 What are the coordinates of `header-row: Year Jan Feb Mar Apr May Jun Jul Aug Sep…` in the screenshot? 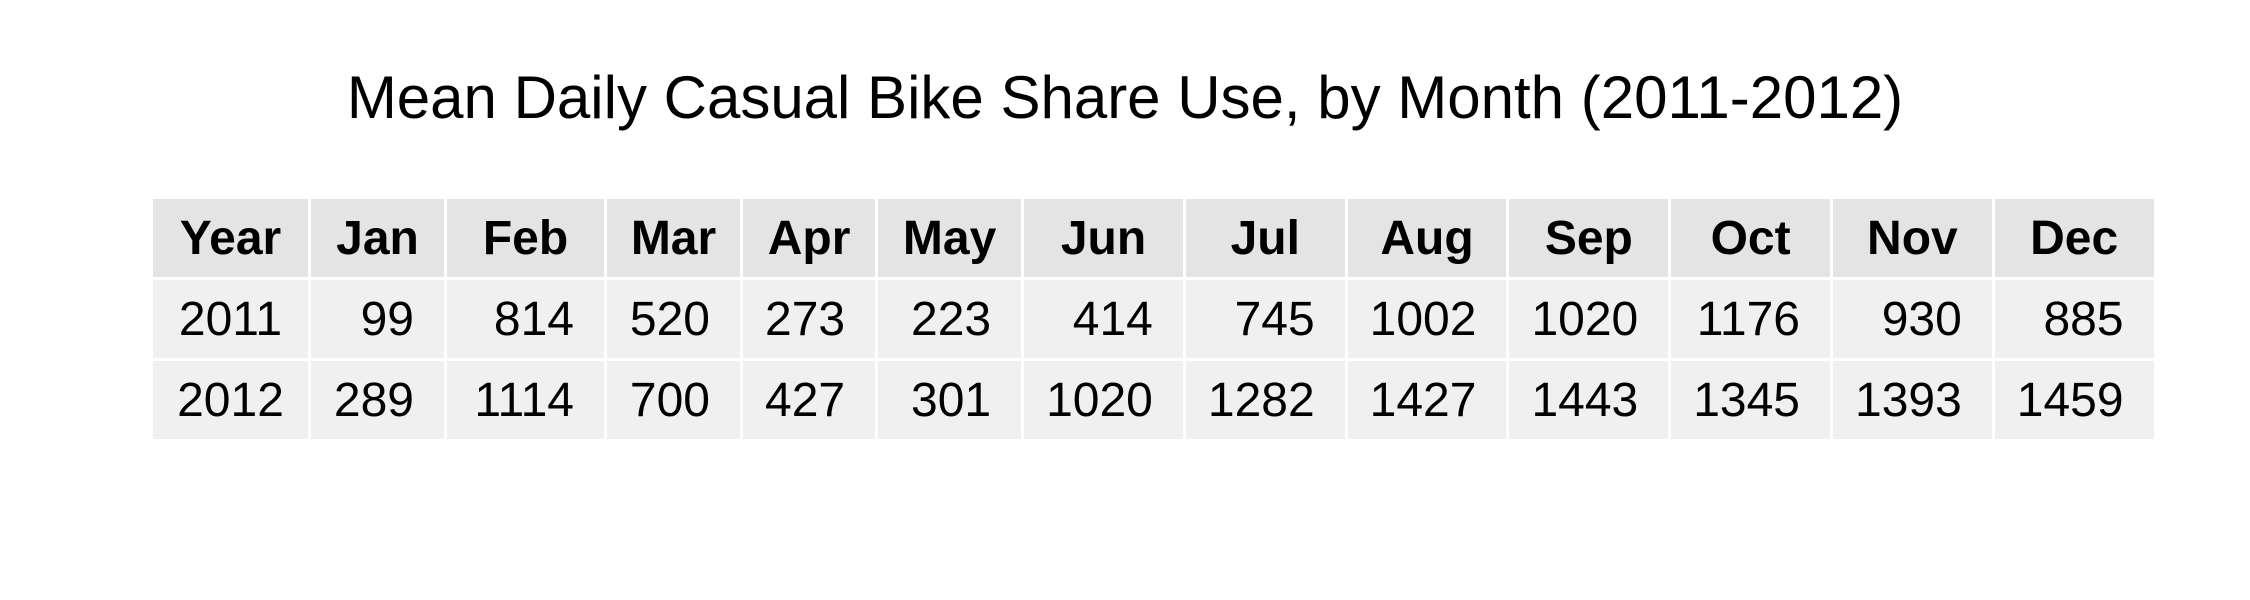 It's located at (1153, 238).